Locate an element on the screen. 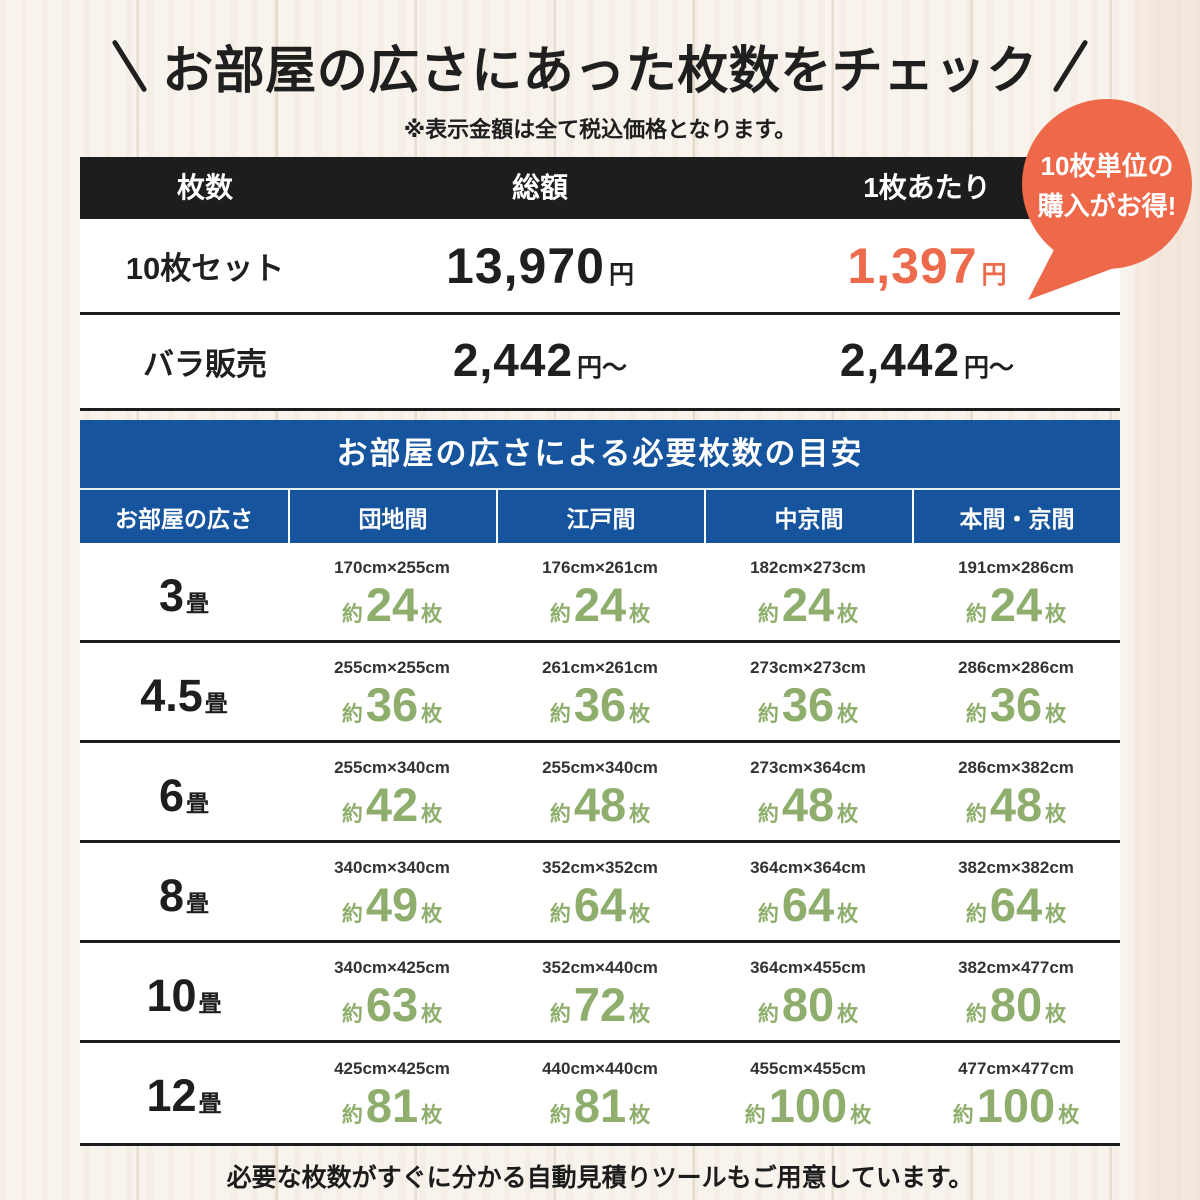 Image resolution: width=1200 pixels, height=1200 pixels. estimate-cell: 286cm×382cm 約 48 枚 is located at coordinates (1016, 791).